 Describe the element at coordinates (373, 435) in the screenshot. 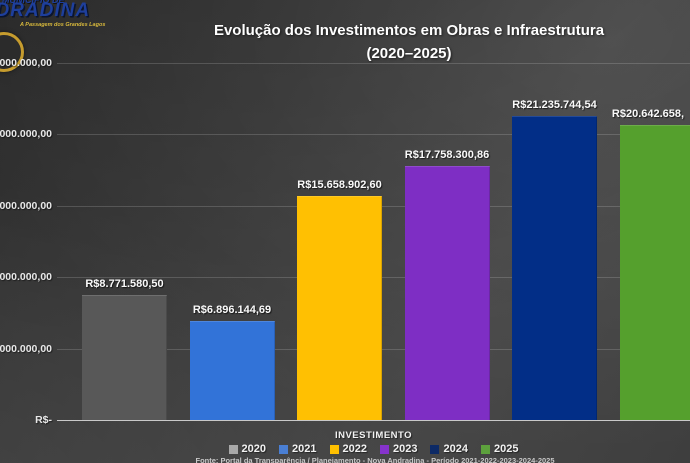

I see `legend-title: INVESTIMENTO` at that location.